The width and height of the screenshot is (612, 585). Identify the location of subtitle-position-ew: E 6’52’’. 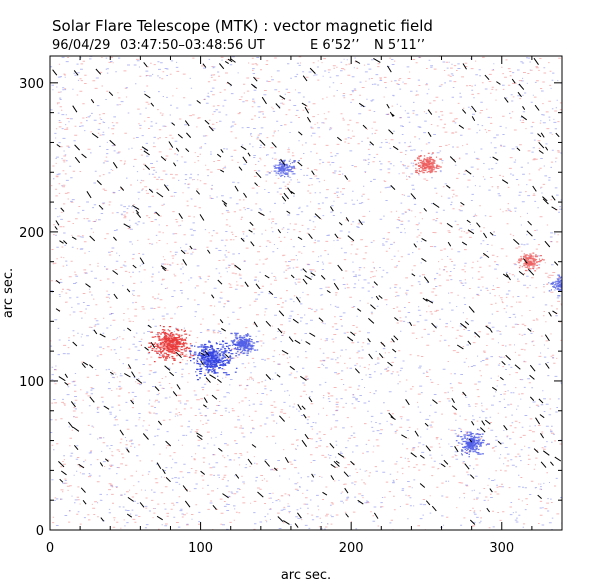
(335, 45).